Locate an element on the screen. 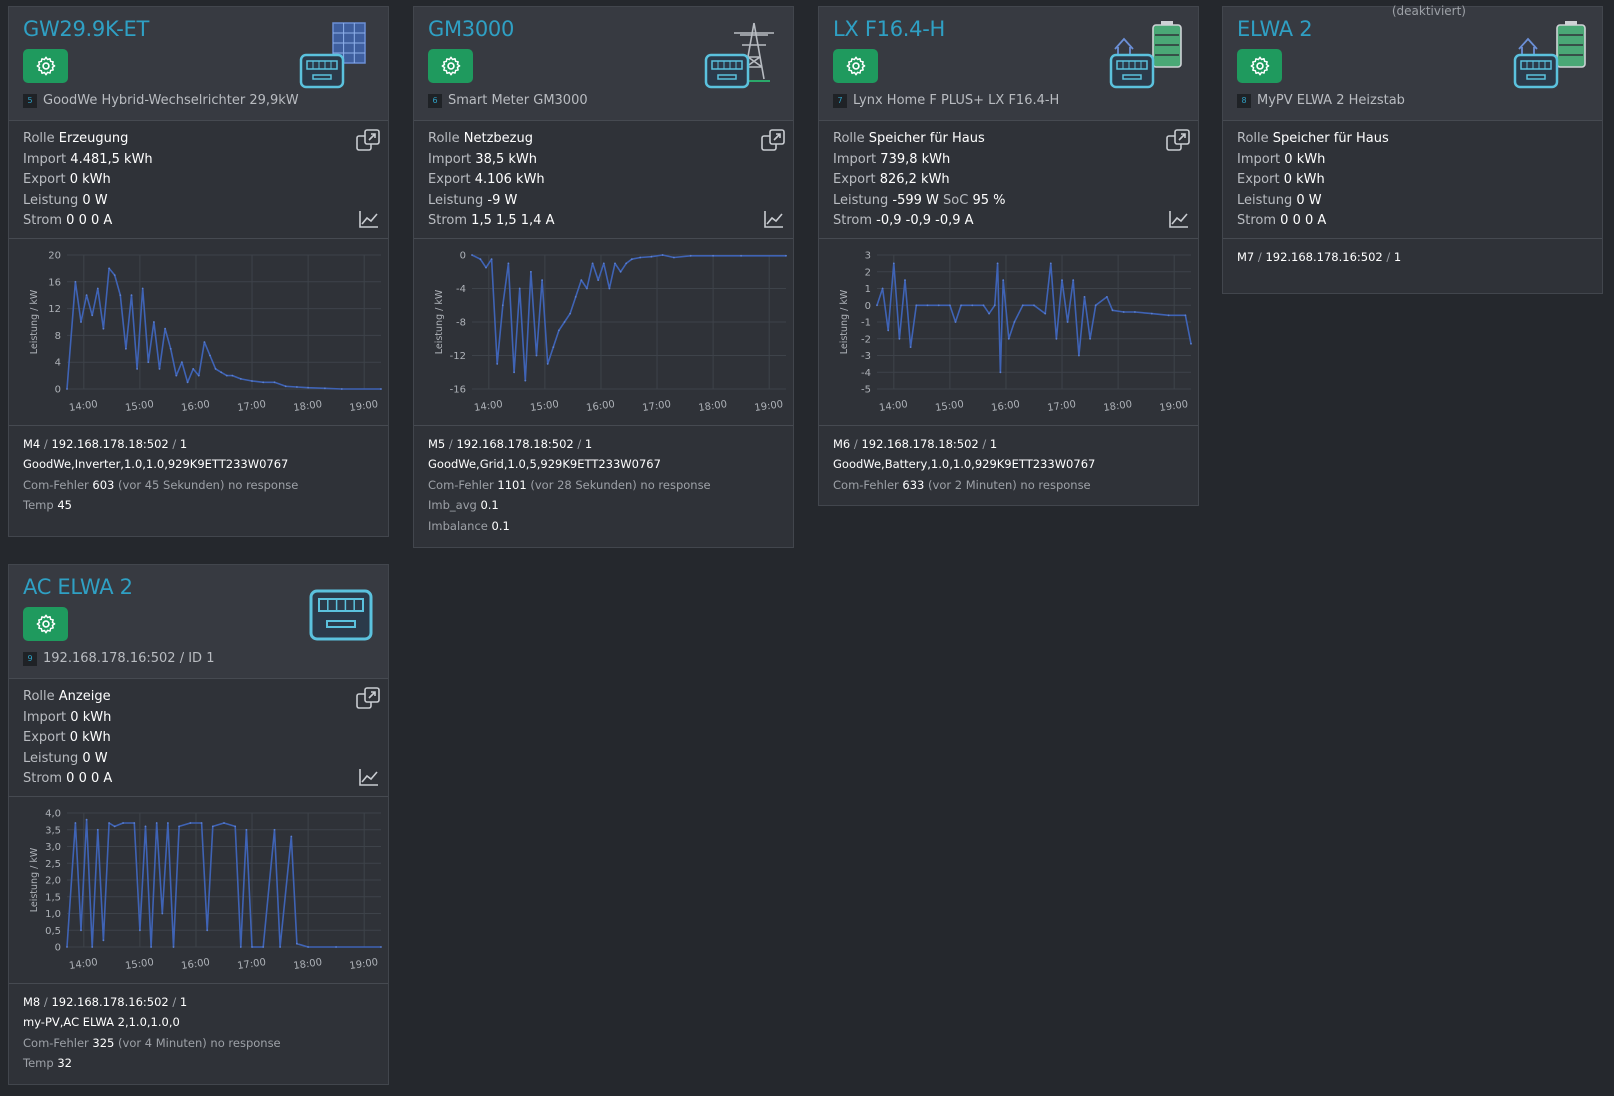 The width and height of the screenshot is (1614, 1096). x-tick-label: 17:00 is located at coordinates (252, 406).